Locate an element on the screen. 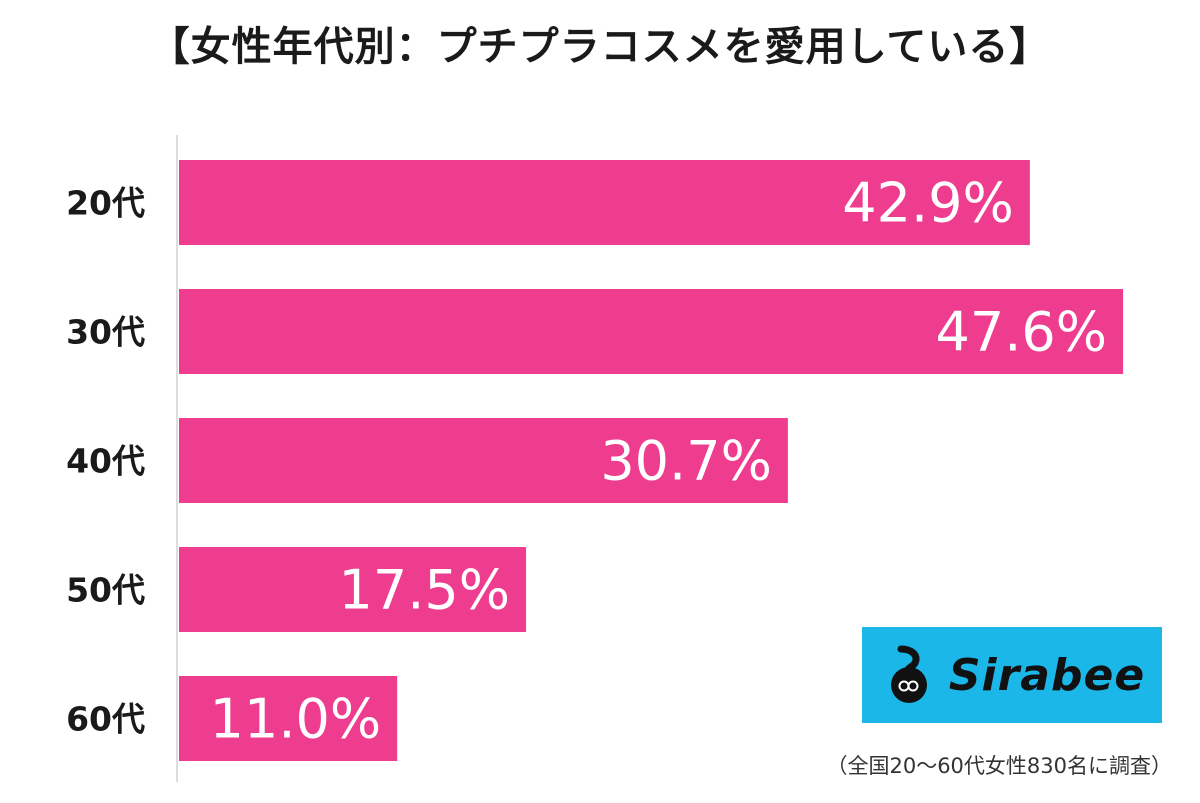  value-label: 42.9% is located at coordinates (928, 203).